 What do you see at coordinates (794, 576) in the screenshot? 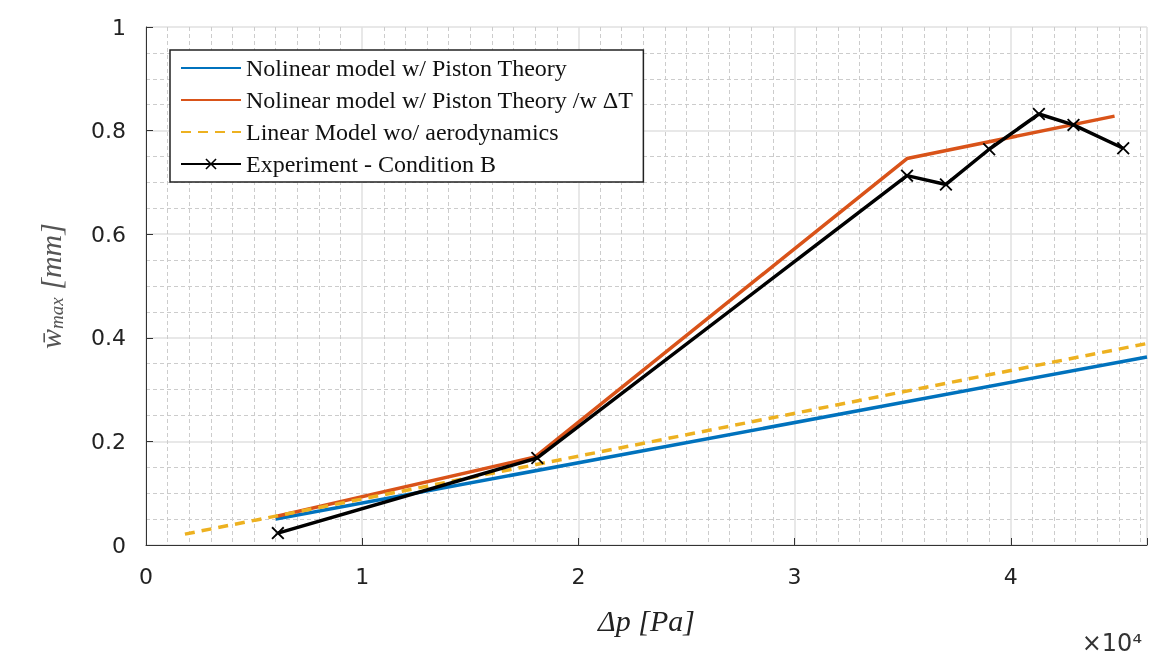
I see `x-tick-label: 3` at bounding box center [794, 576].